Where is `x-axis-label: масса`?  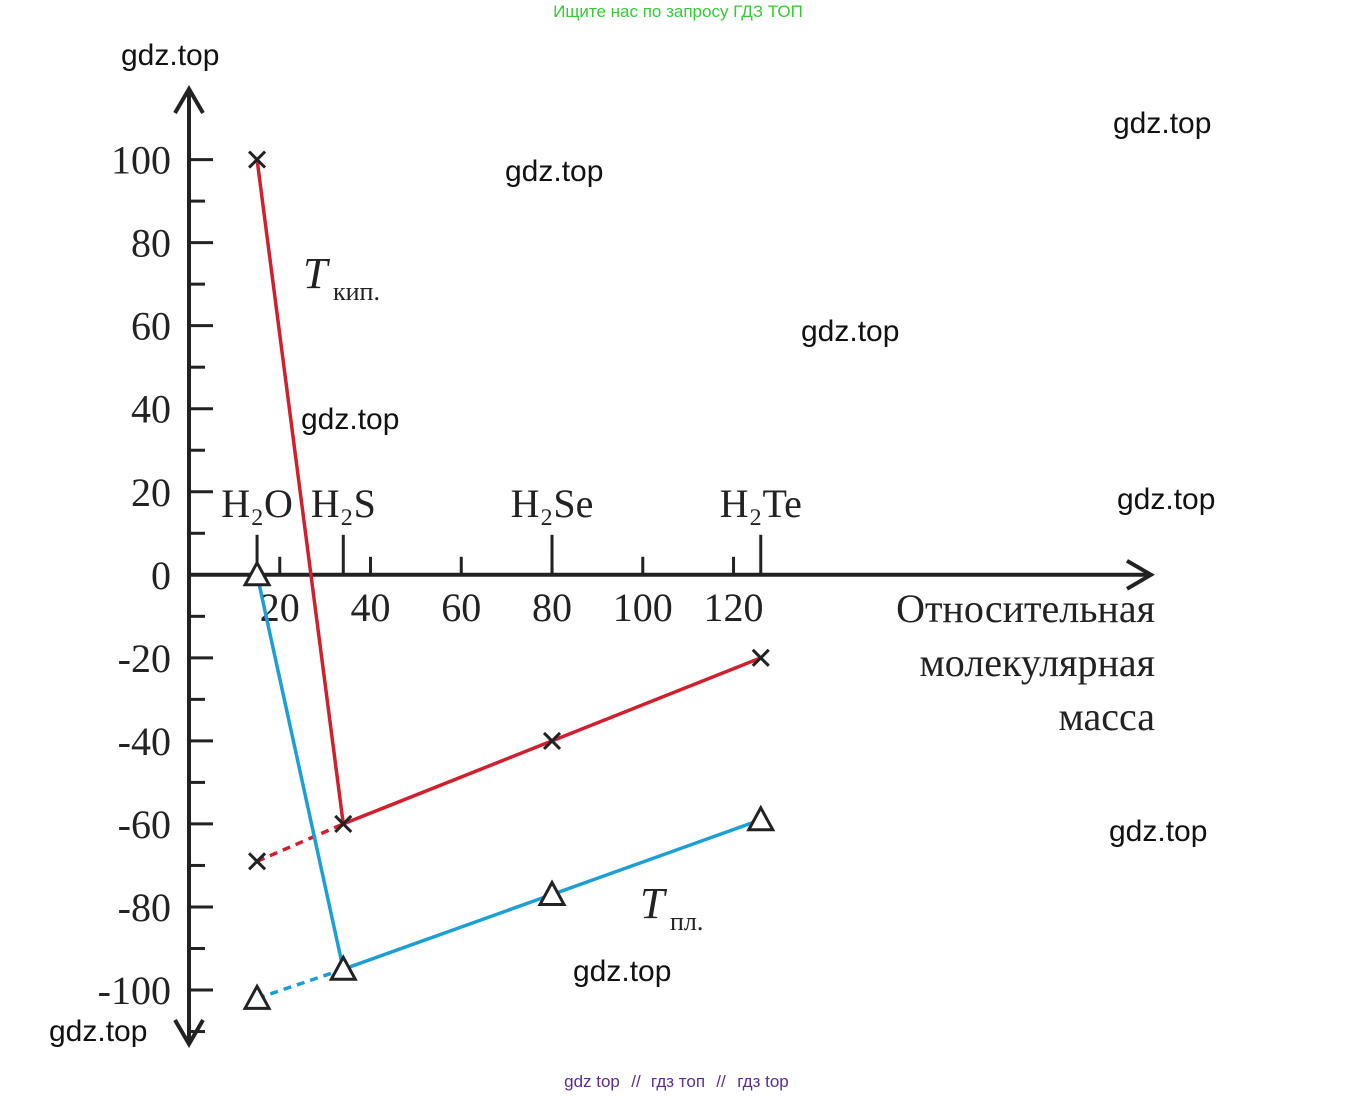 x-axis-label: масса is located at coordinates (1106, 716).